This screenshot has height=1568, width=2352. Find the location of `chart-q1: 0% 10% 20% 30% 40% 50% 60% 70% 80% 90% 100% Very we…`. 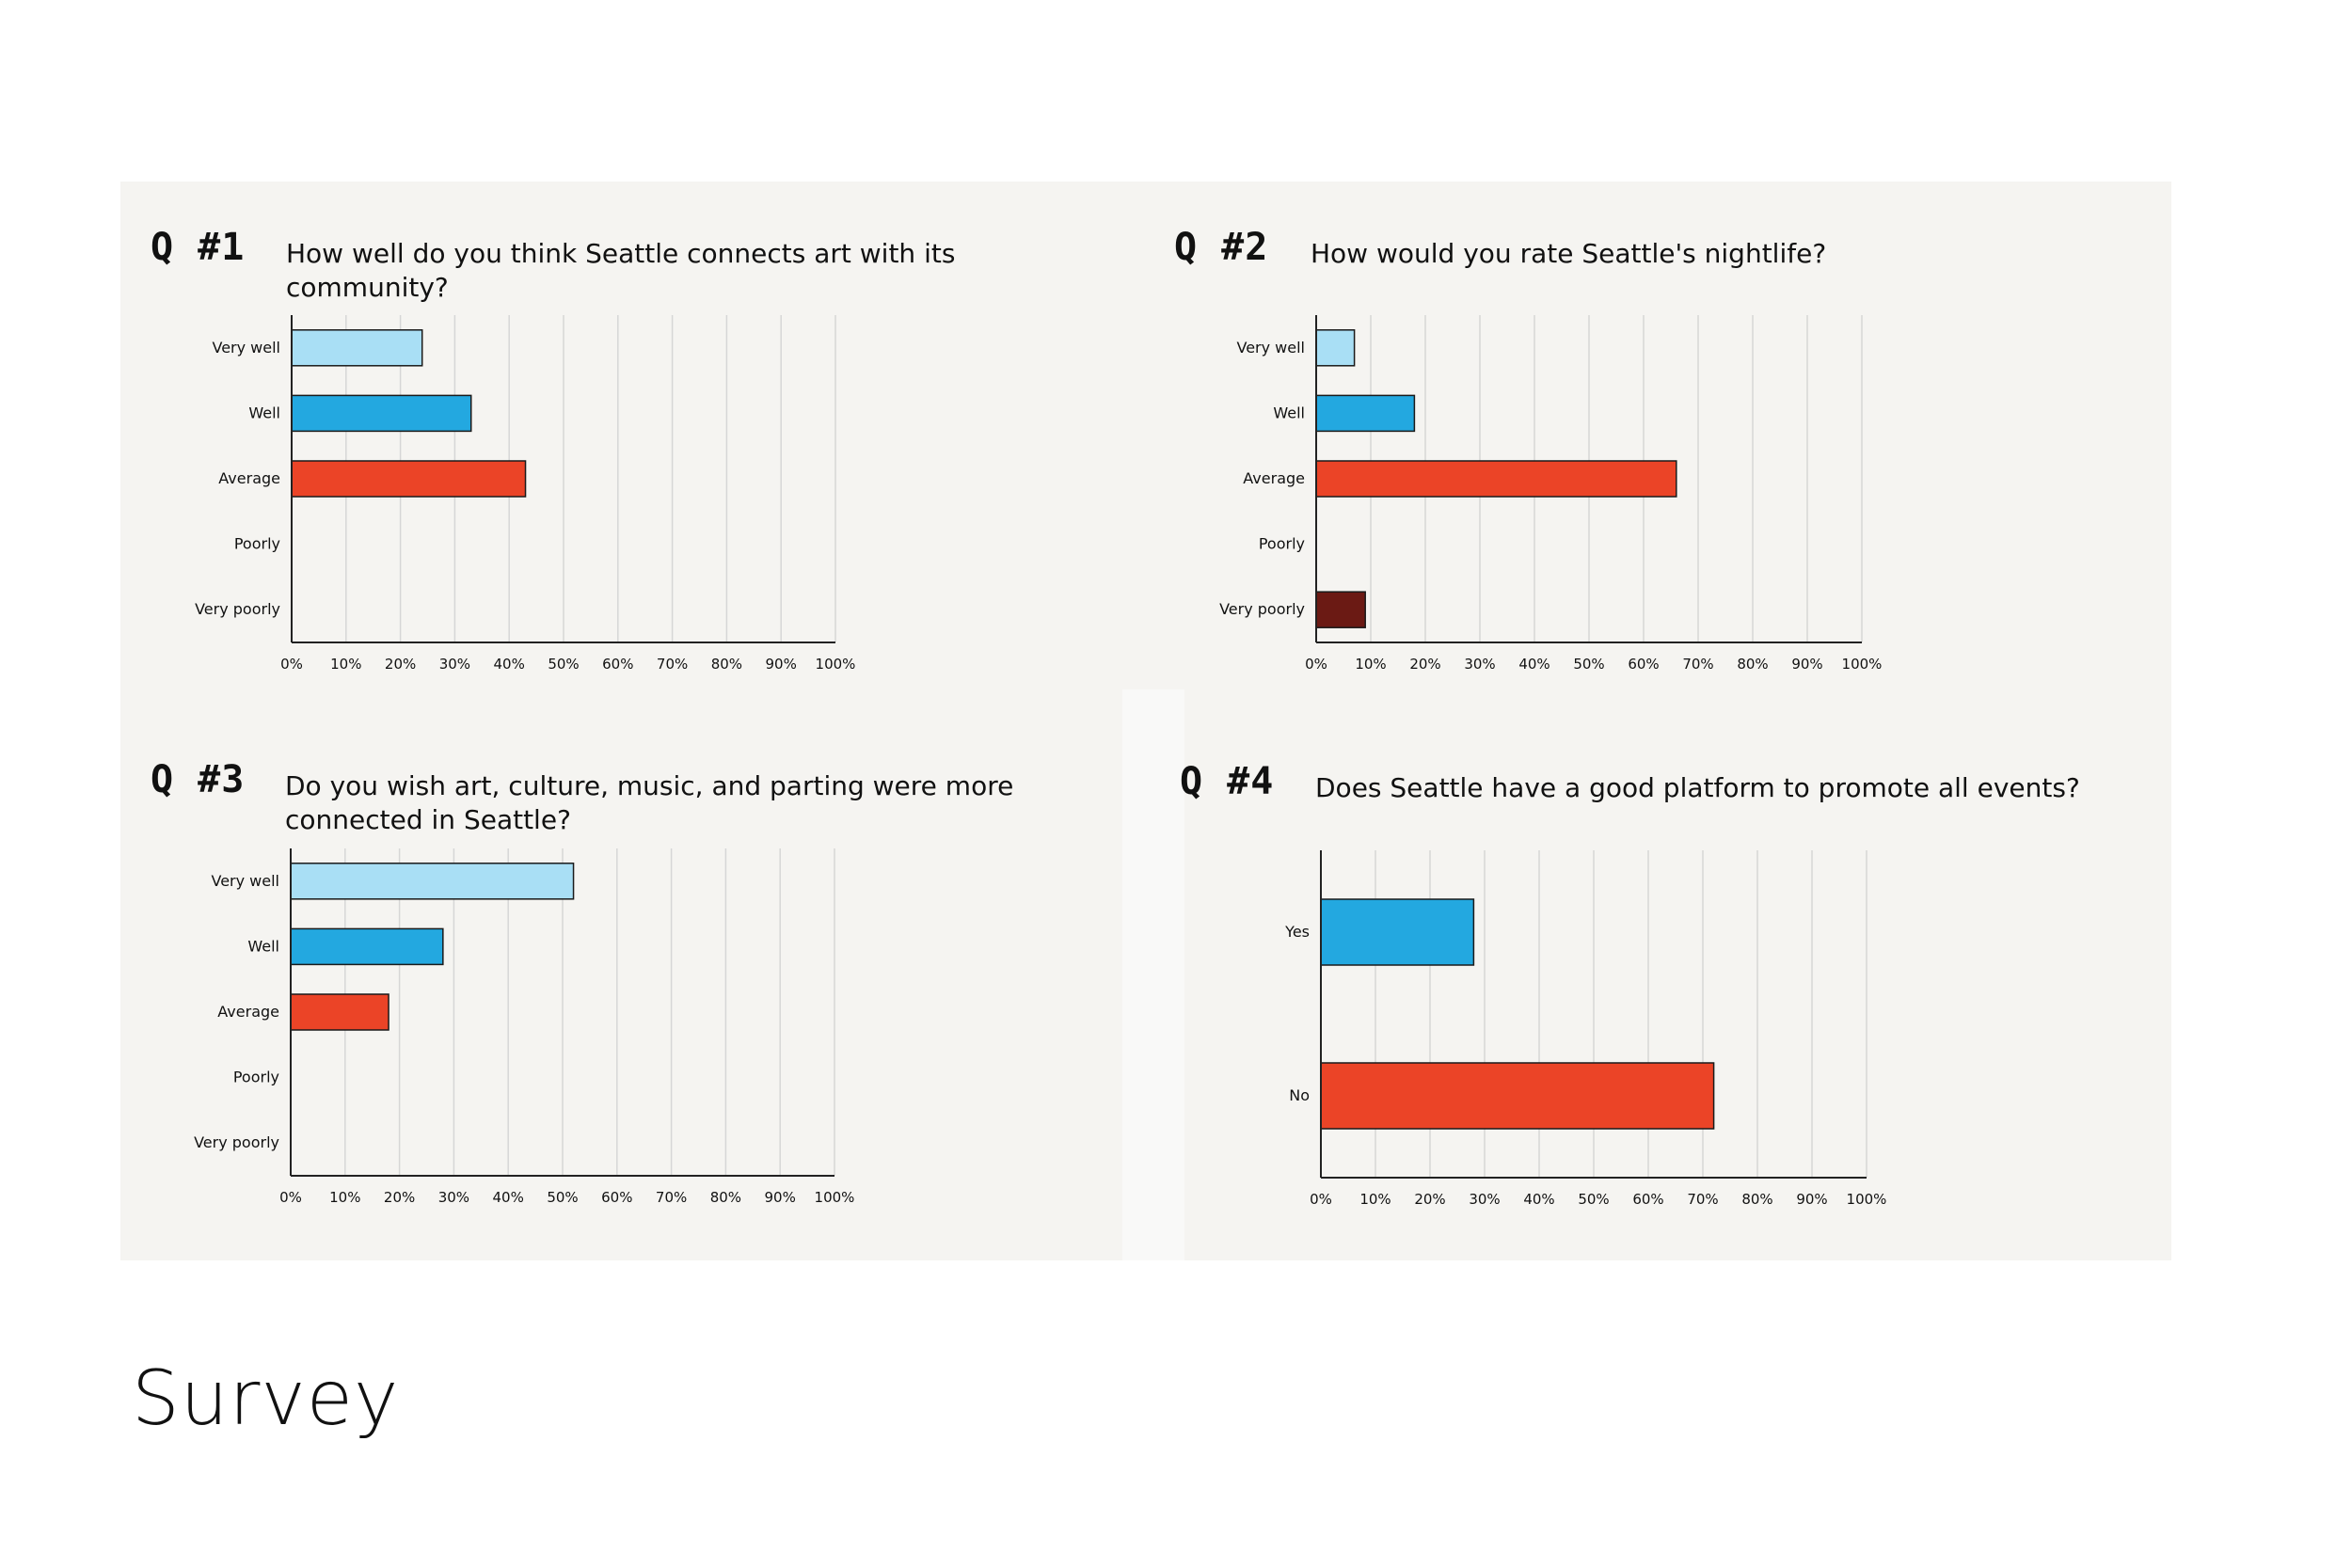

chart-q1: 0% 10% 20% 30% 40% 50% 60% 70% 80% 90% 100% Very we… is located at coordinates (525, 494).